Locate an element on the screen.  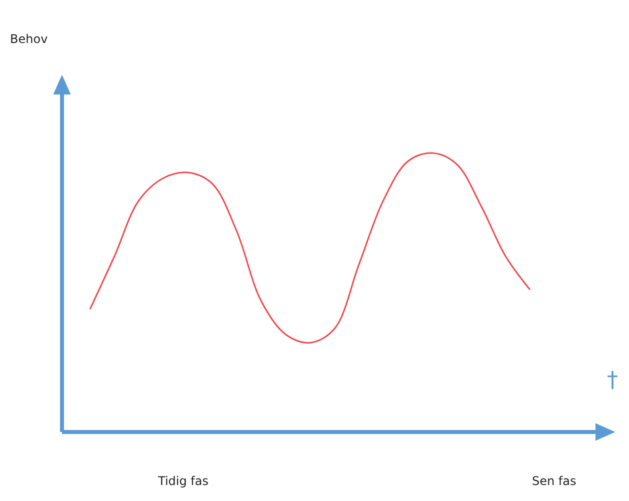
text: Sen fas is located at coordinates (554, 481).